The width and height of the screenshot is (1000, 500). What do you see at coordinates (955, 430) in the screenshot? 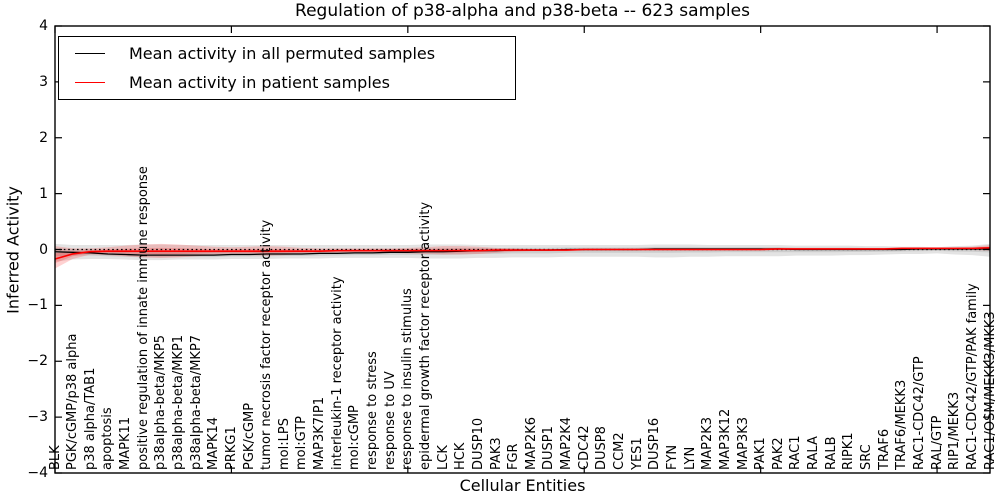
I see `x-tick-label: RIP1/MEKK3` at bounding box center [955, 430].